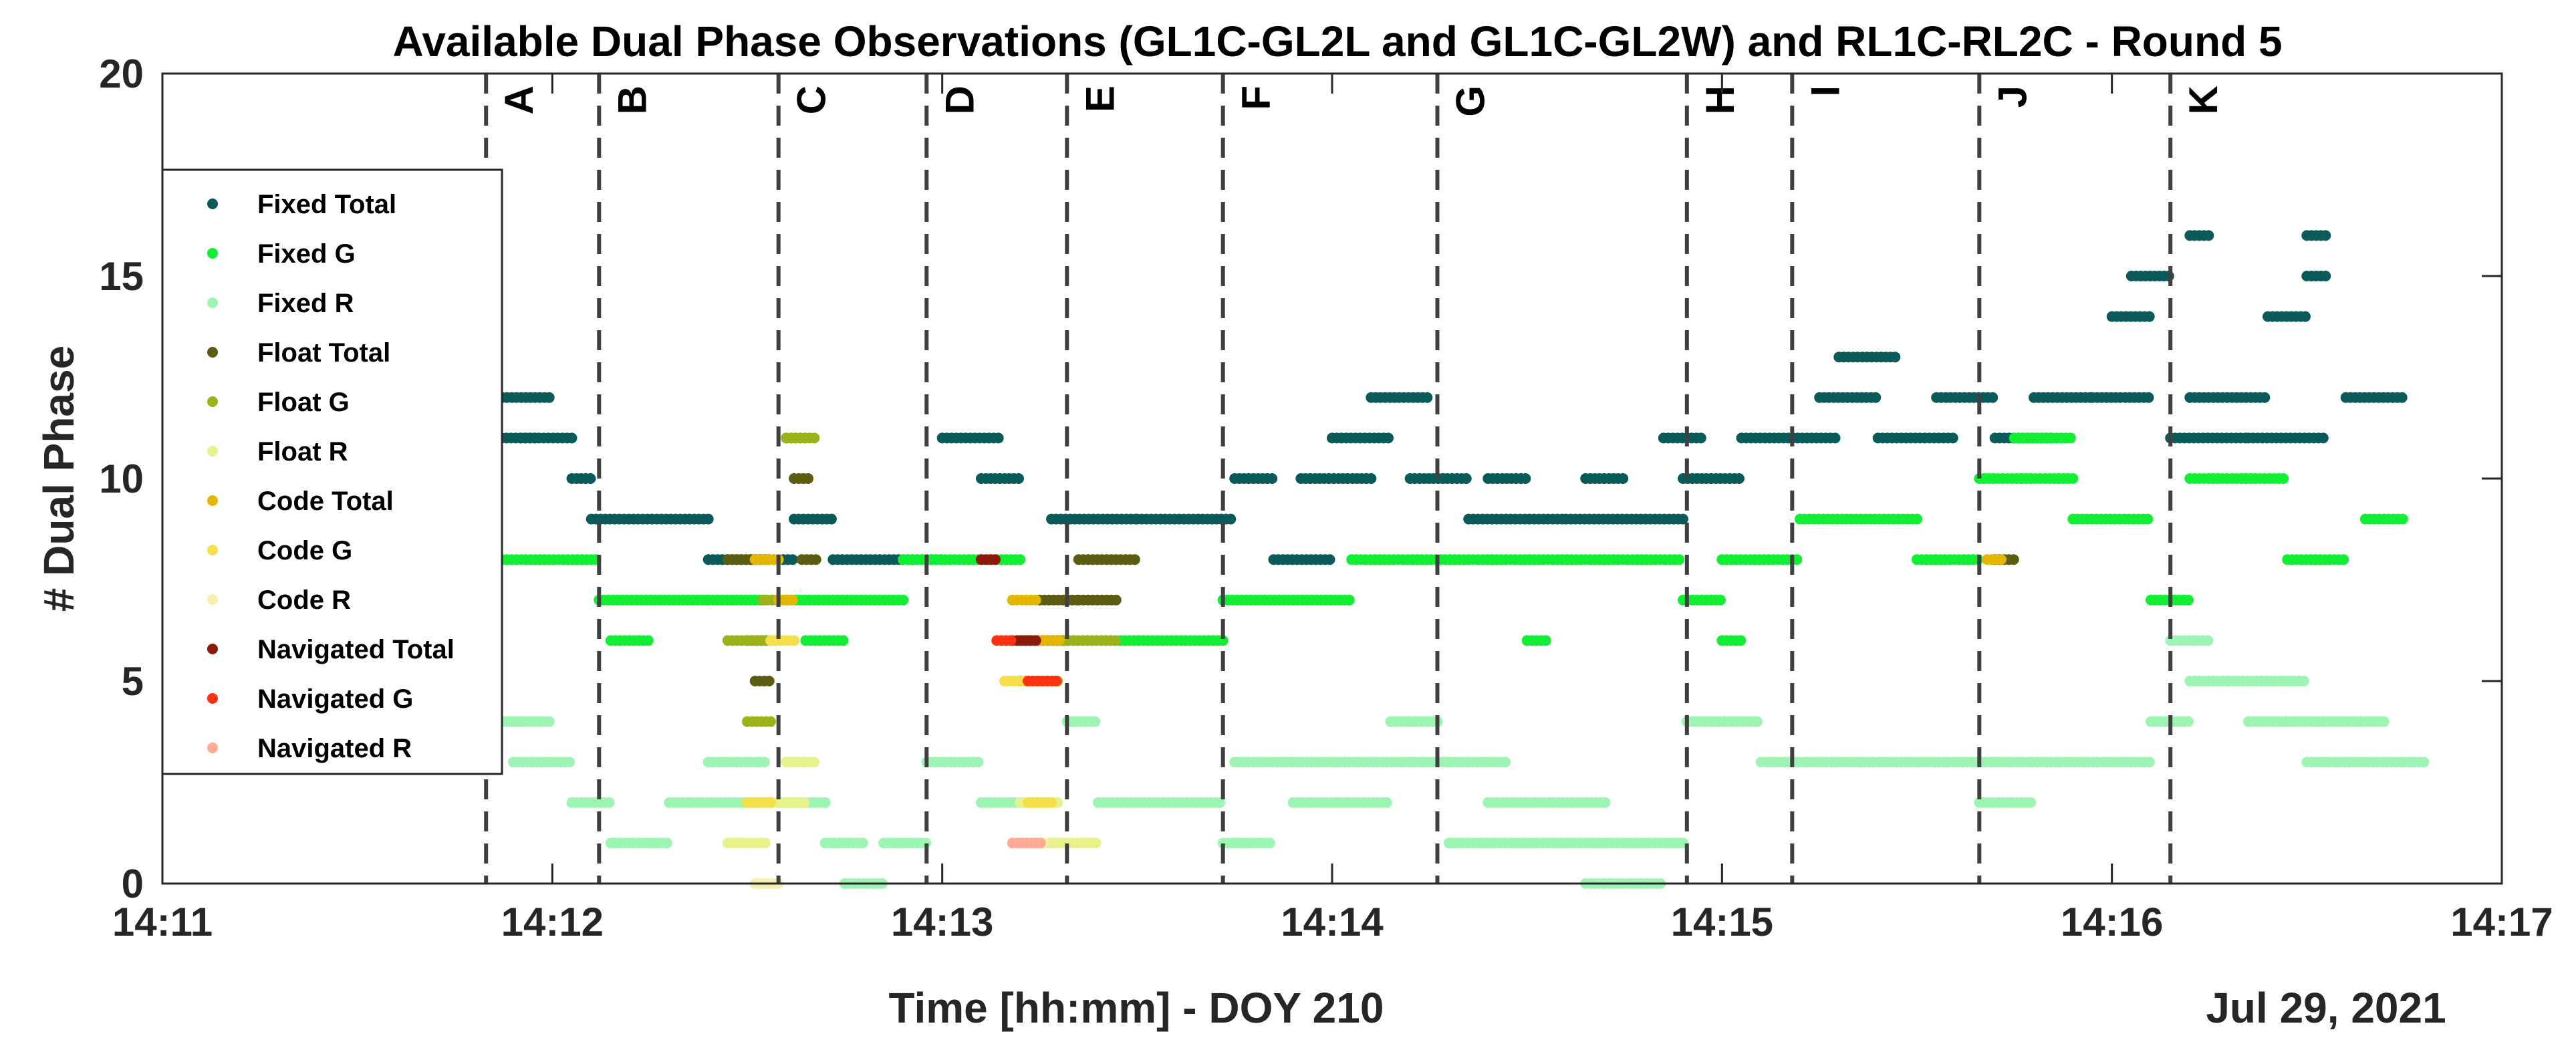 Image resolution: width=2576 pixels, height=1056 pixels. What do you see at coordinates (133, 681) in the screenshot?
I see `y-tick-label: 5` at bounding box center [133, 681].